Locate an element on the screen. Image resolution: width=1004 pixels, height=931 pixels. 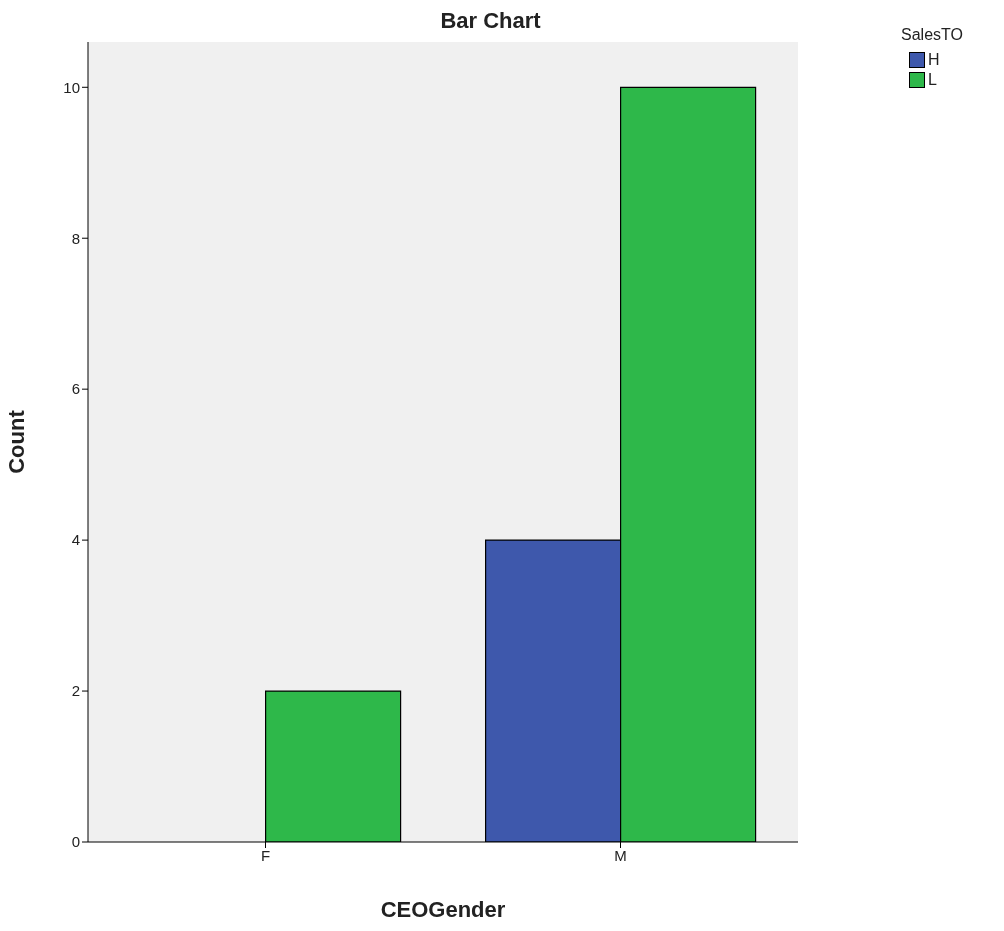
x-axis-title: CEOGender is located at coordinates (443, 909).